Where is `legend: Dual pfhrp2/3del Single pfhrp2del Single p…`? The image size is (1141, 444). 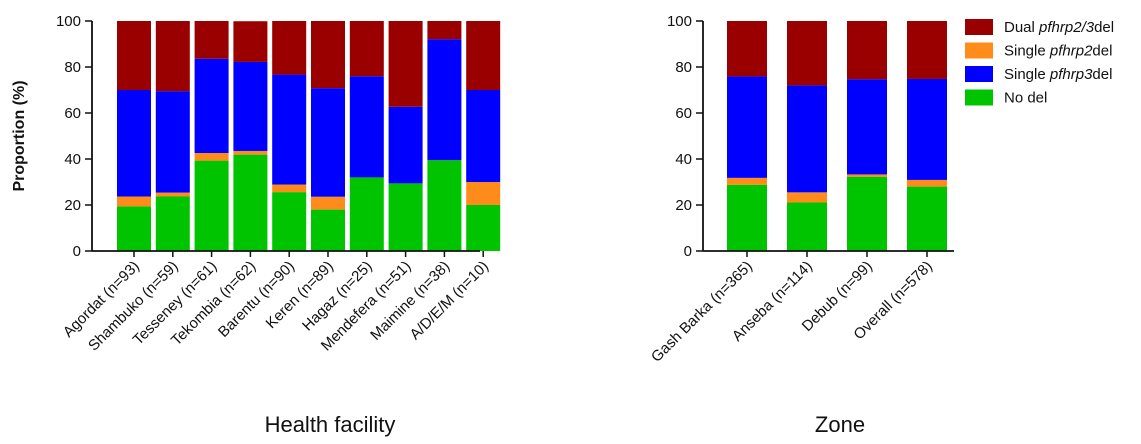
legend: Dual pfhrp2/3del Single pfhrp2del Single p… is located at coordinates (1039, 63).